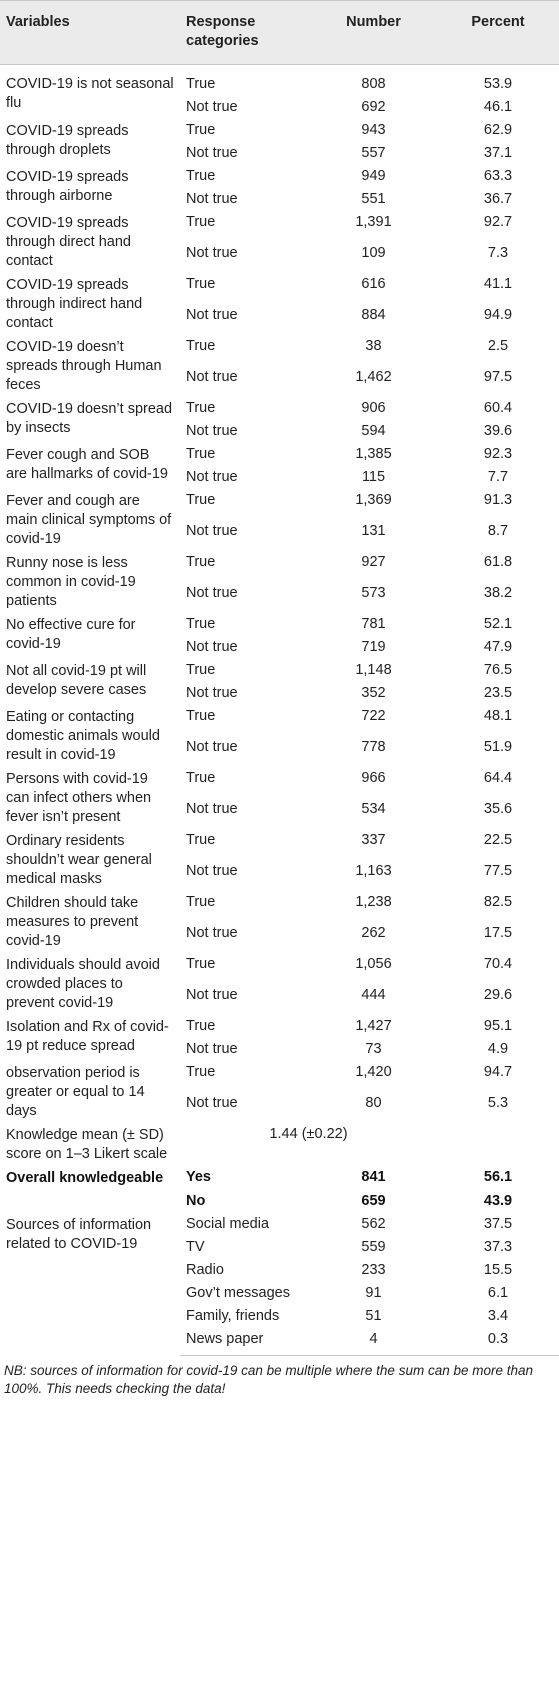  I want to click on number-cell: 594, so click(373, 431).